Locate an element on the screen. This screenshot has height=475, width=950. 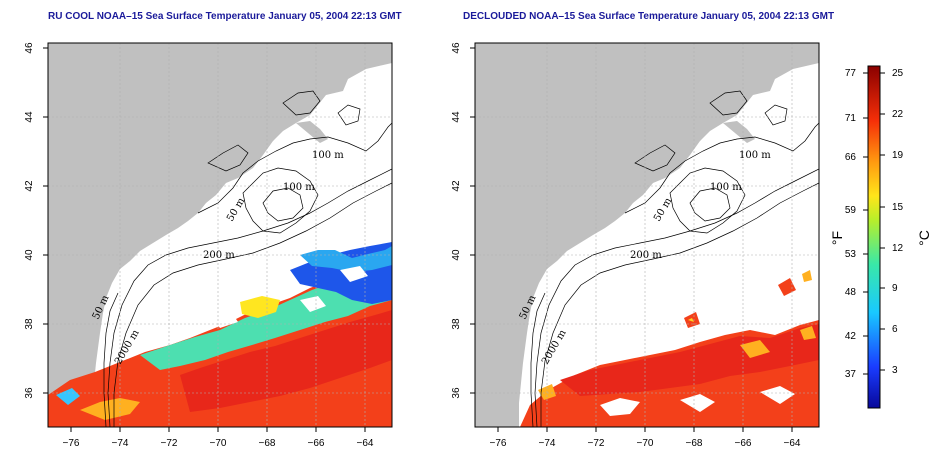
left-x-tick-label: −76 is located at coordinates (71, 443).